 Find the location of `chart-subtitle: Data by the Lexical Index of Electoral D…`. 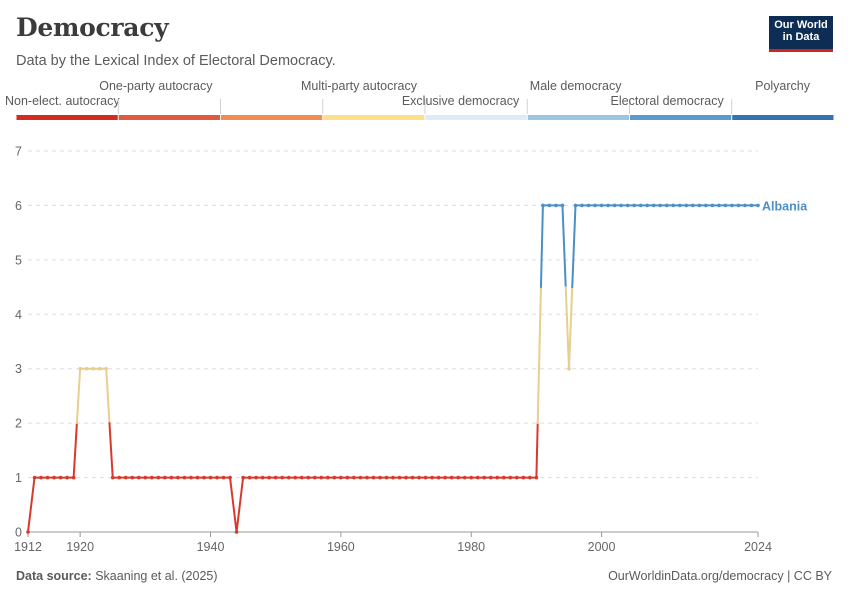

chart-subtitle: Data by the Lexical Index of Electoral D… is located at coordinates (176, 61).